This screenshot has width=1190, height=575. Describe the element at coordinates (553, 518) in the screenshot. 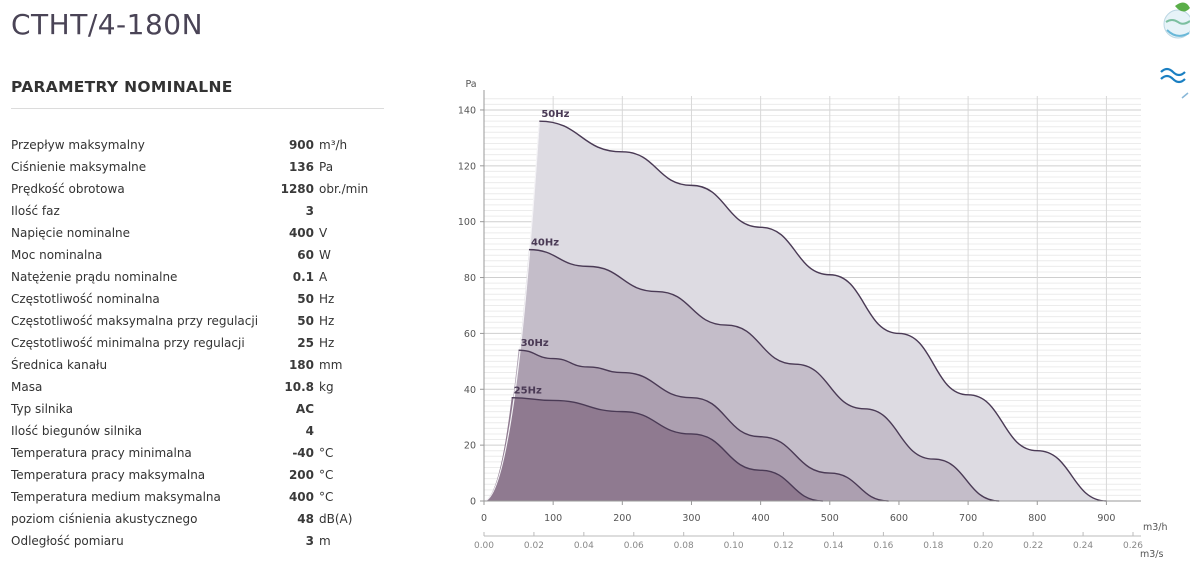

I see `x-tick-label: 100` at that location.